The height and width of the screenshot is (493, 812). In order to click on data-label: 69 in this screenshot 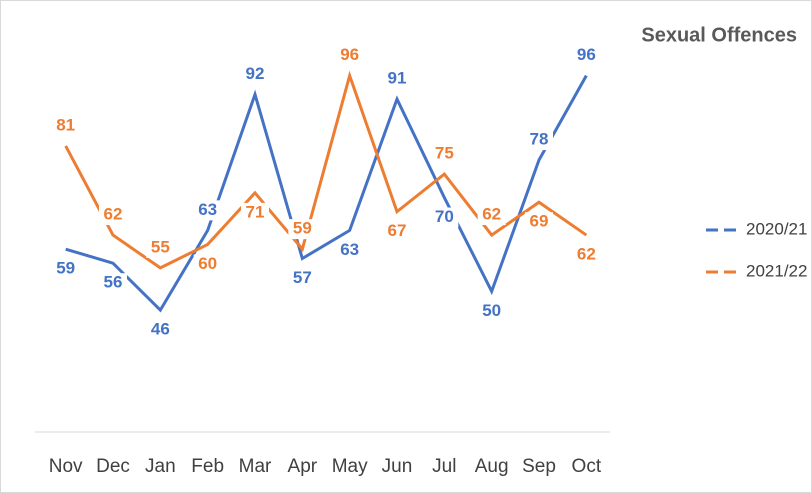, I will do `click(539, 221)`.